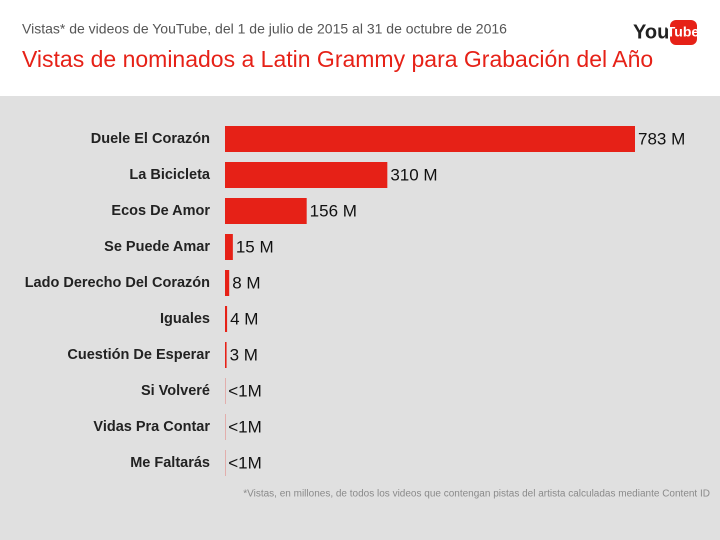 The width and height of the screenshot is (720, 540). I want to click on value-label: 8 M, so click(246, 282).